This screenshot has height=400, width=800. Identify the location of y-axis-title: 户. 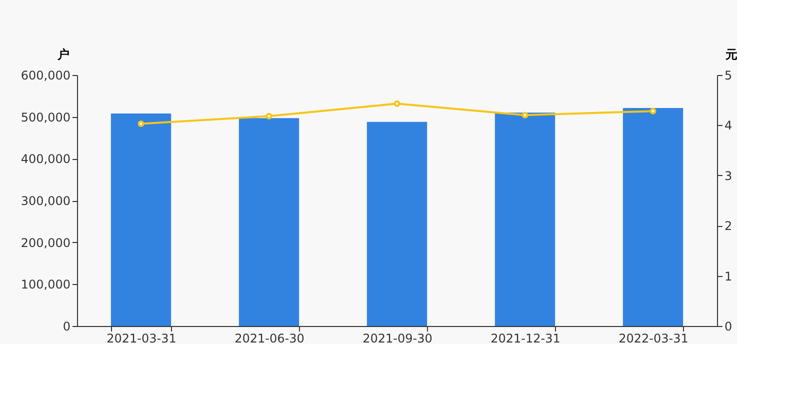
(63, 55).